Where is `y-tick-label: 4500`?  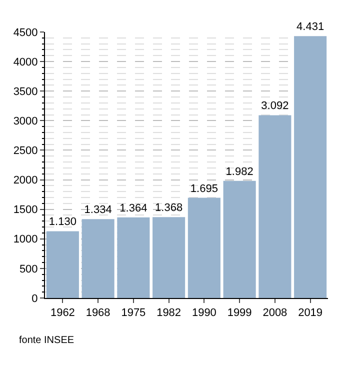
y-tick-label: 4500 is located at coordinates (25, 32).